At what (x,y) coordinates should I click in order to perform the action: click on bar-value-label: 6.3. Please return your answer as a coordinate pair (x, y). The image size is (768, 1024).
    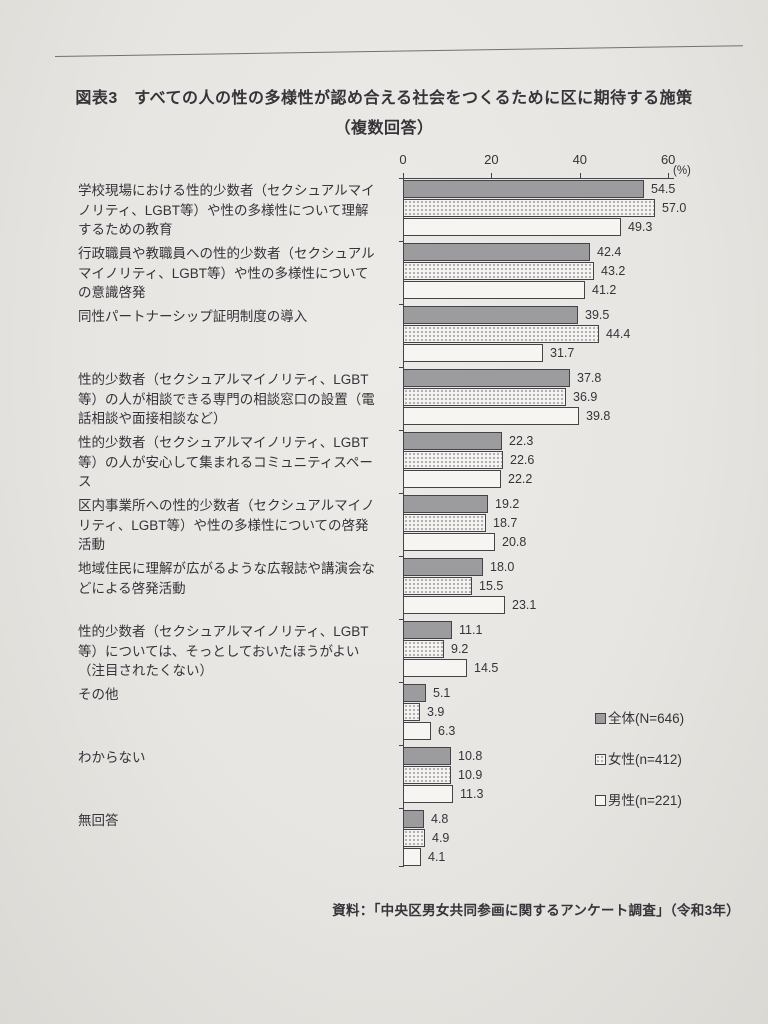
    Looking at the image, I should click on (447, 731).